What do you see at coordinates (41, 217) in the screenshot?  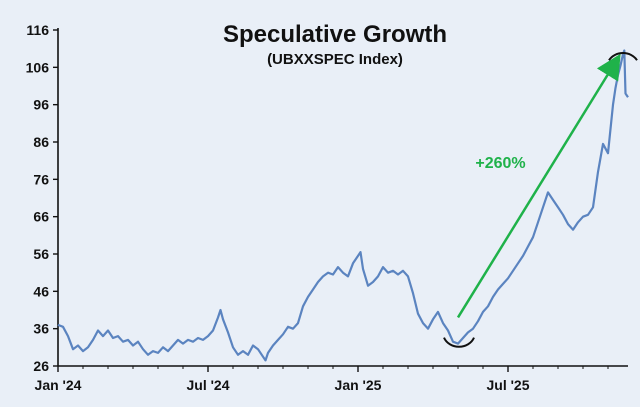 I see `y-tick-label: 66` at bounding box center [41, 217].